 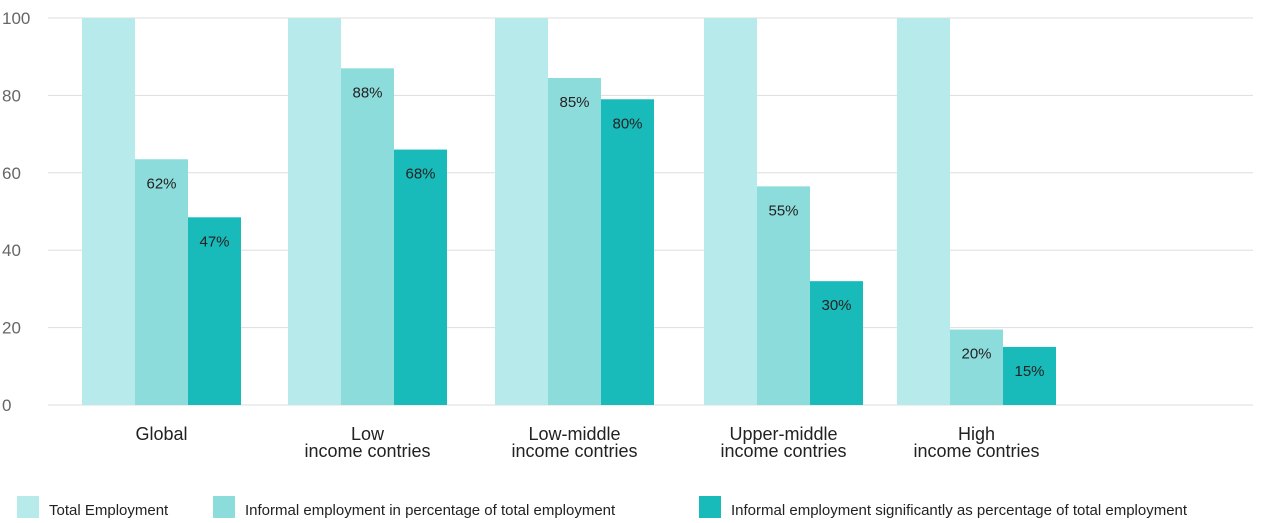 What do you see at coordinates (367, 92) in the screenshot?
I see `data-label-series1-cat1: 88%` at bounding box center [367, 92].